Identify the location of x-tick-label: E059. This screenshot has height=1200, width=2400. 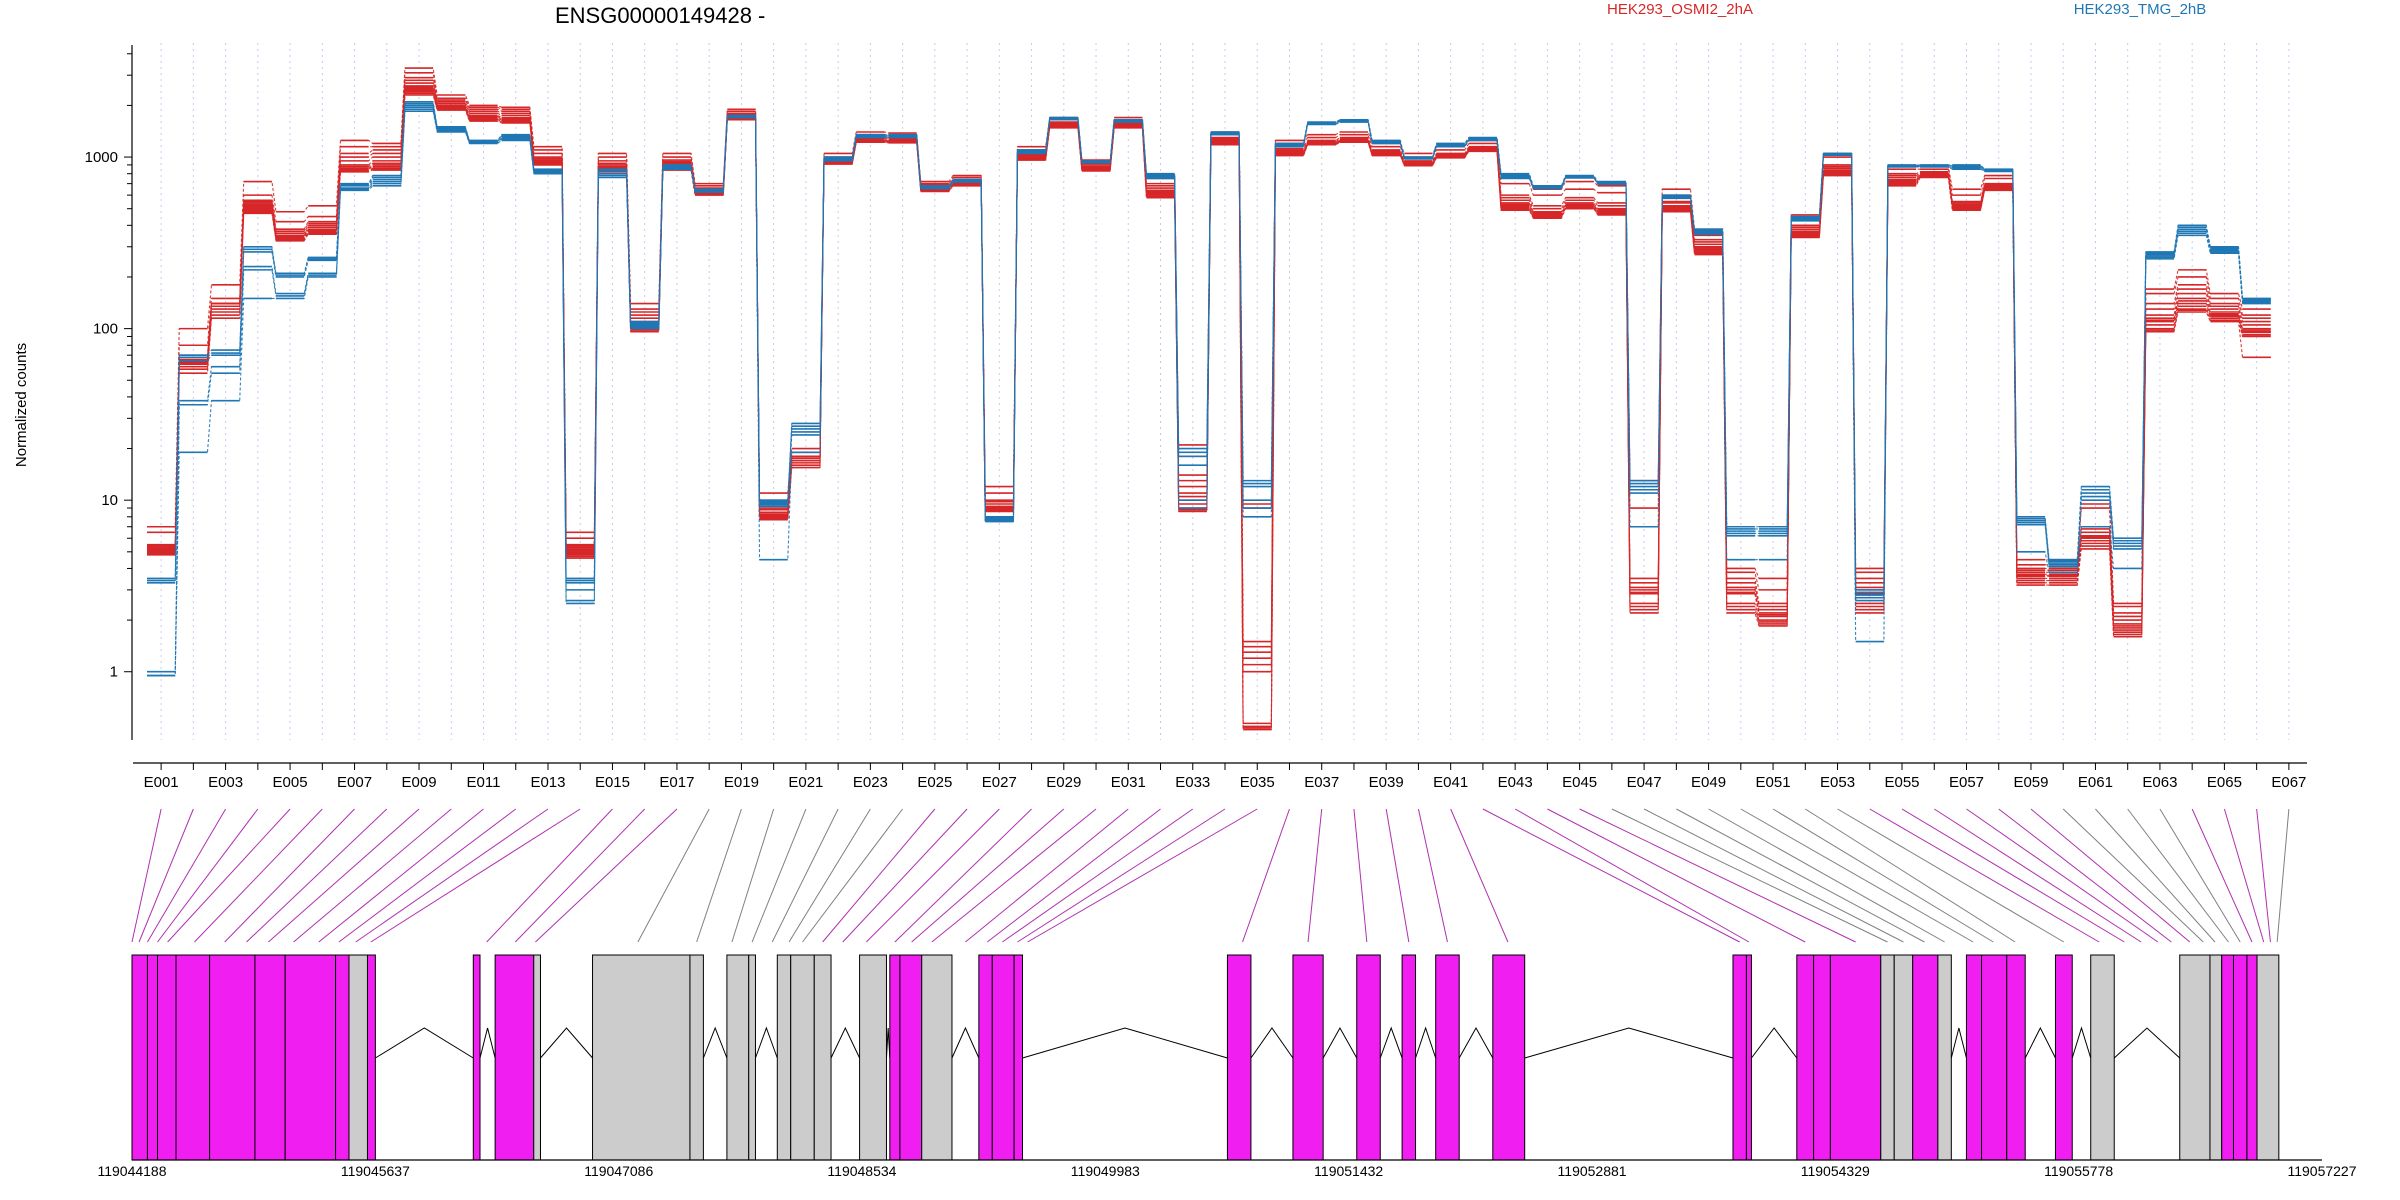
(2030, 782).